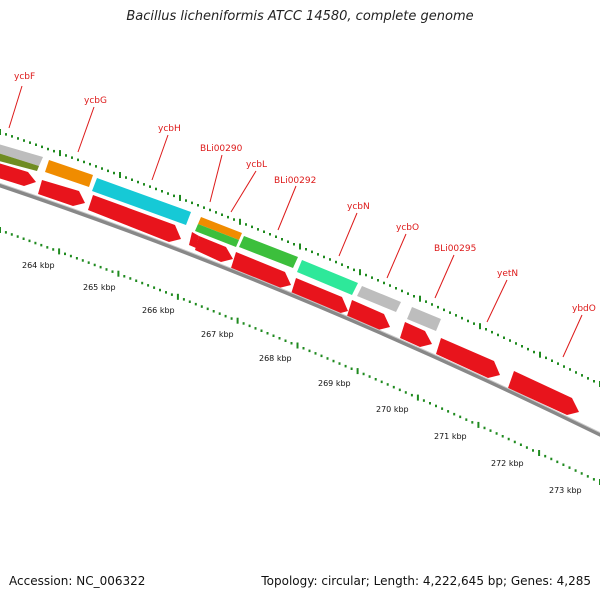  I want to click on leader-ycbH, so click(160, 157).